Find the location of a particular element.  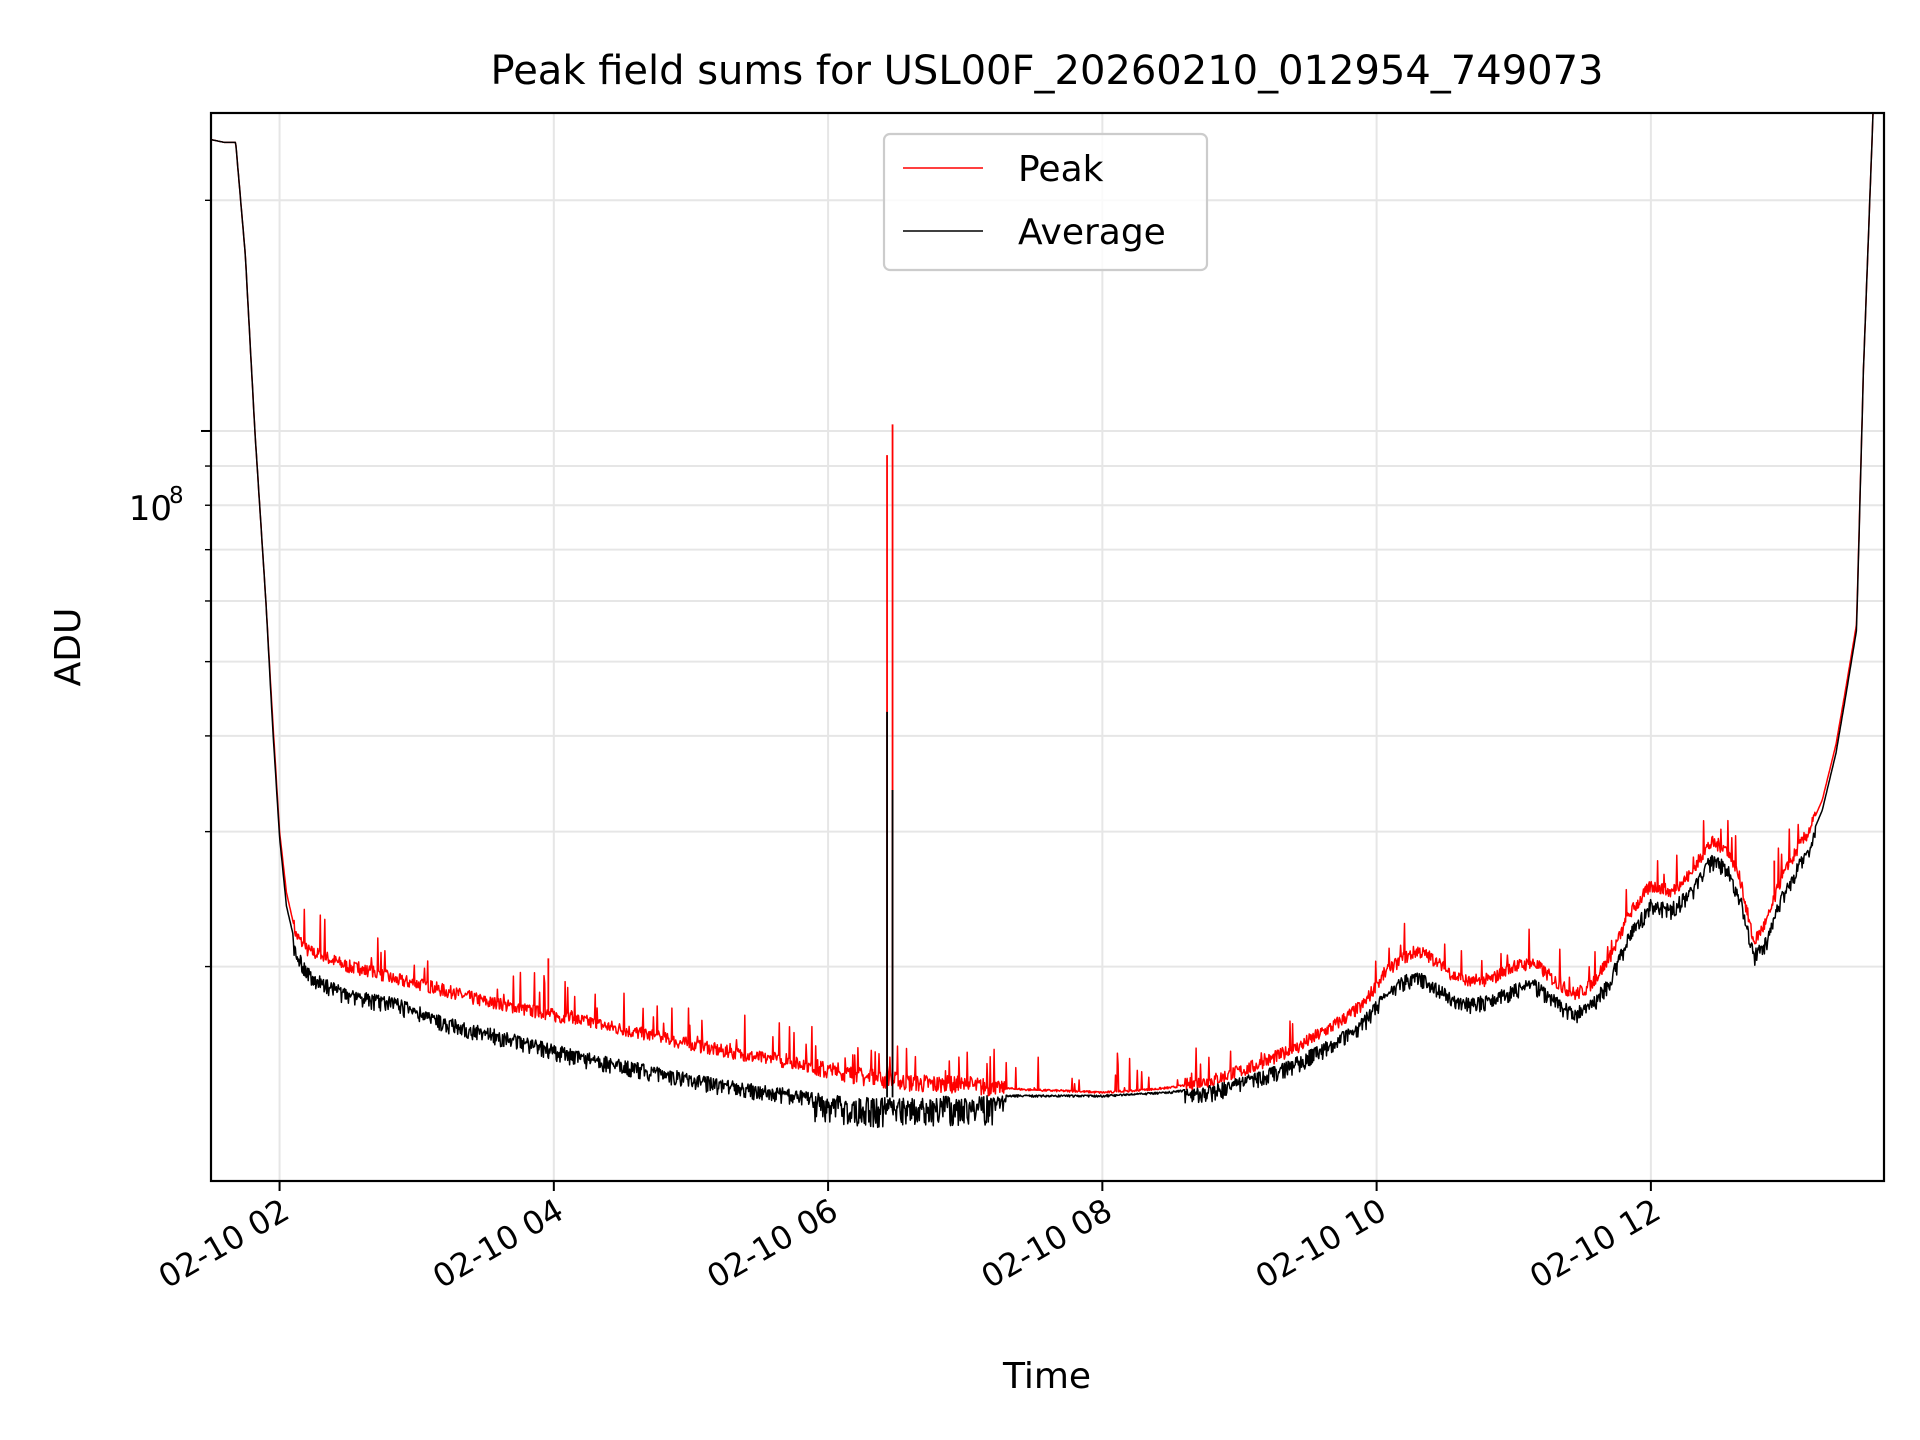

y-tick-base: 10 is located at coordinates (150, 509).